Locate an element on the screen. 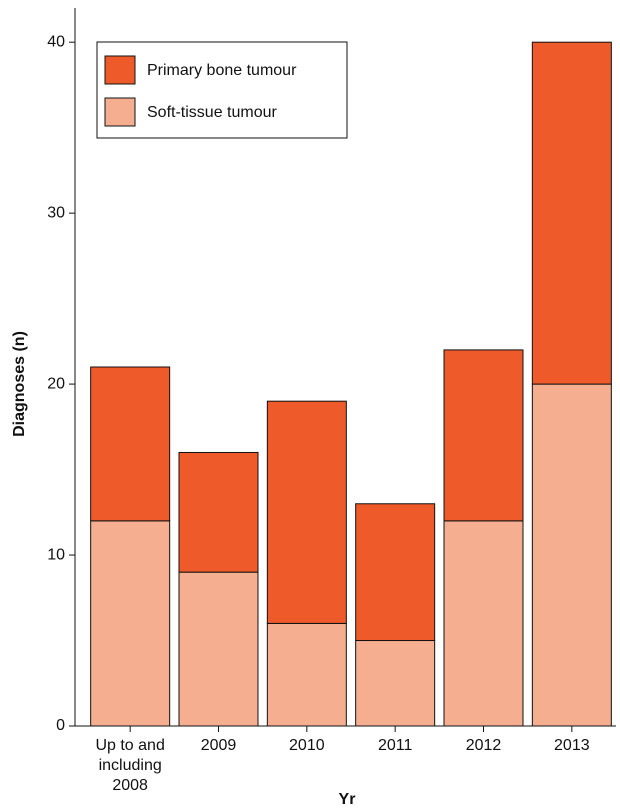 Image resolution: width=620 pixels, height=811 pixels. y-tick-label: 10 is located at coordinates (56, 554).